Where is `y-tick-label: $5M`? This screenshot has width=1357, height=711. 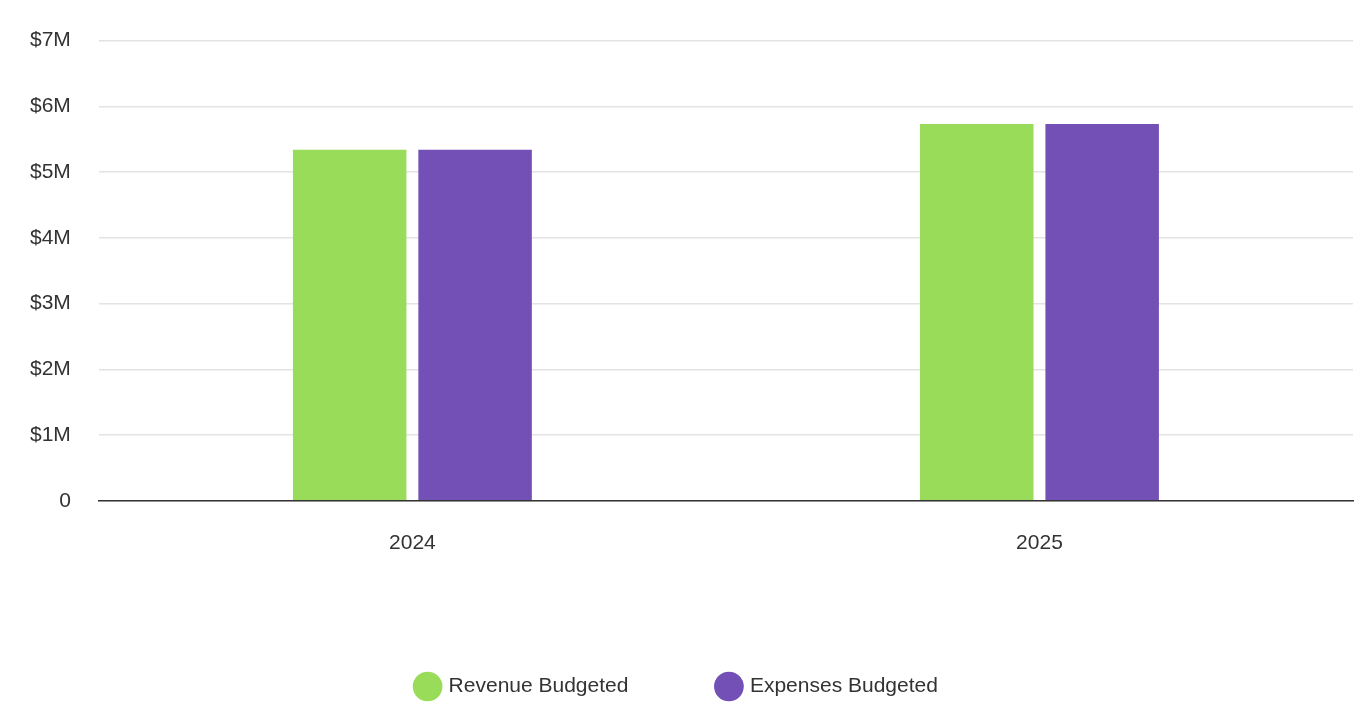 y-tick-label: $5M is located at coordinates (50, 170).